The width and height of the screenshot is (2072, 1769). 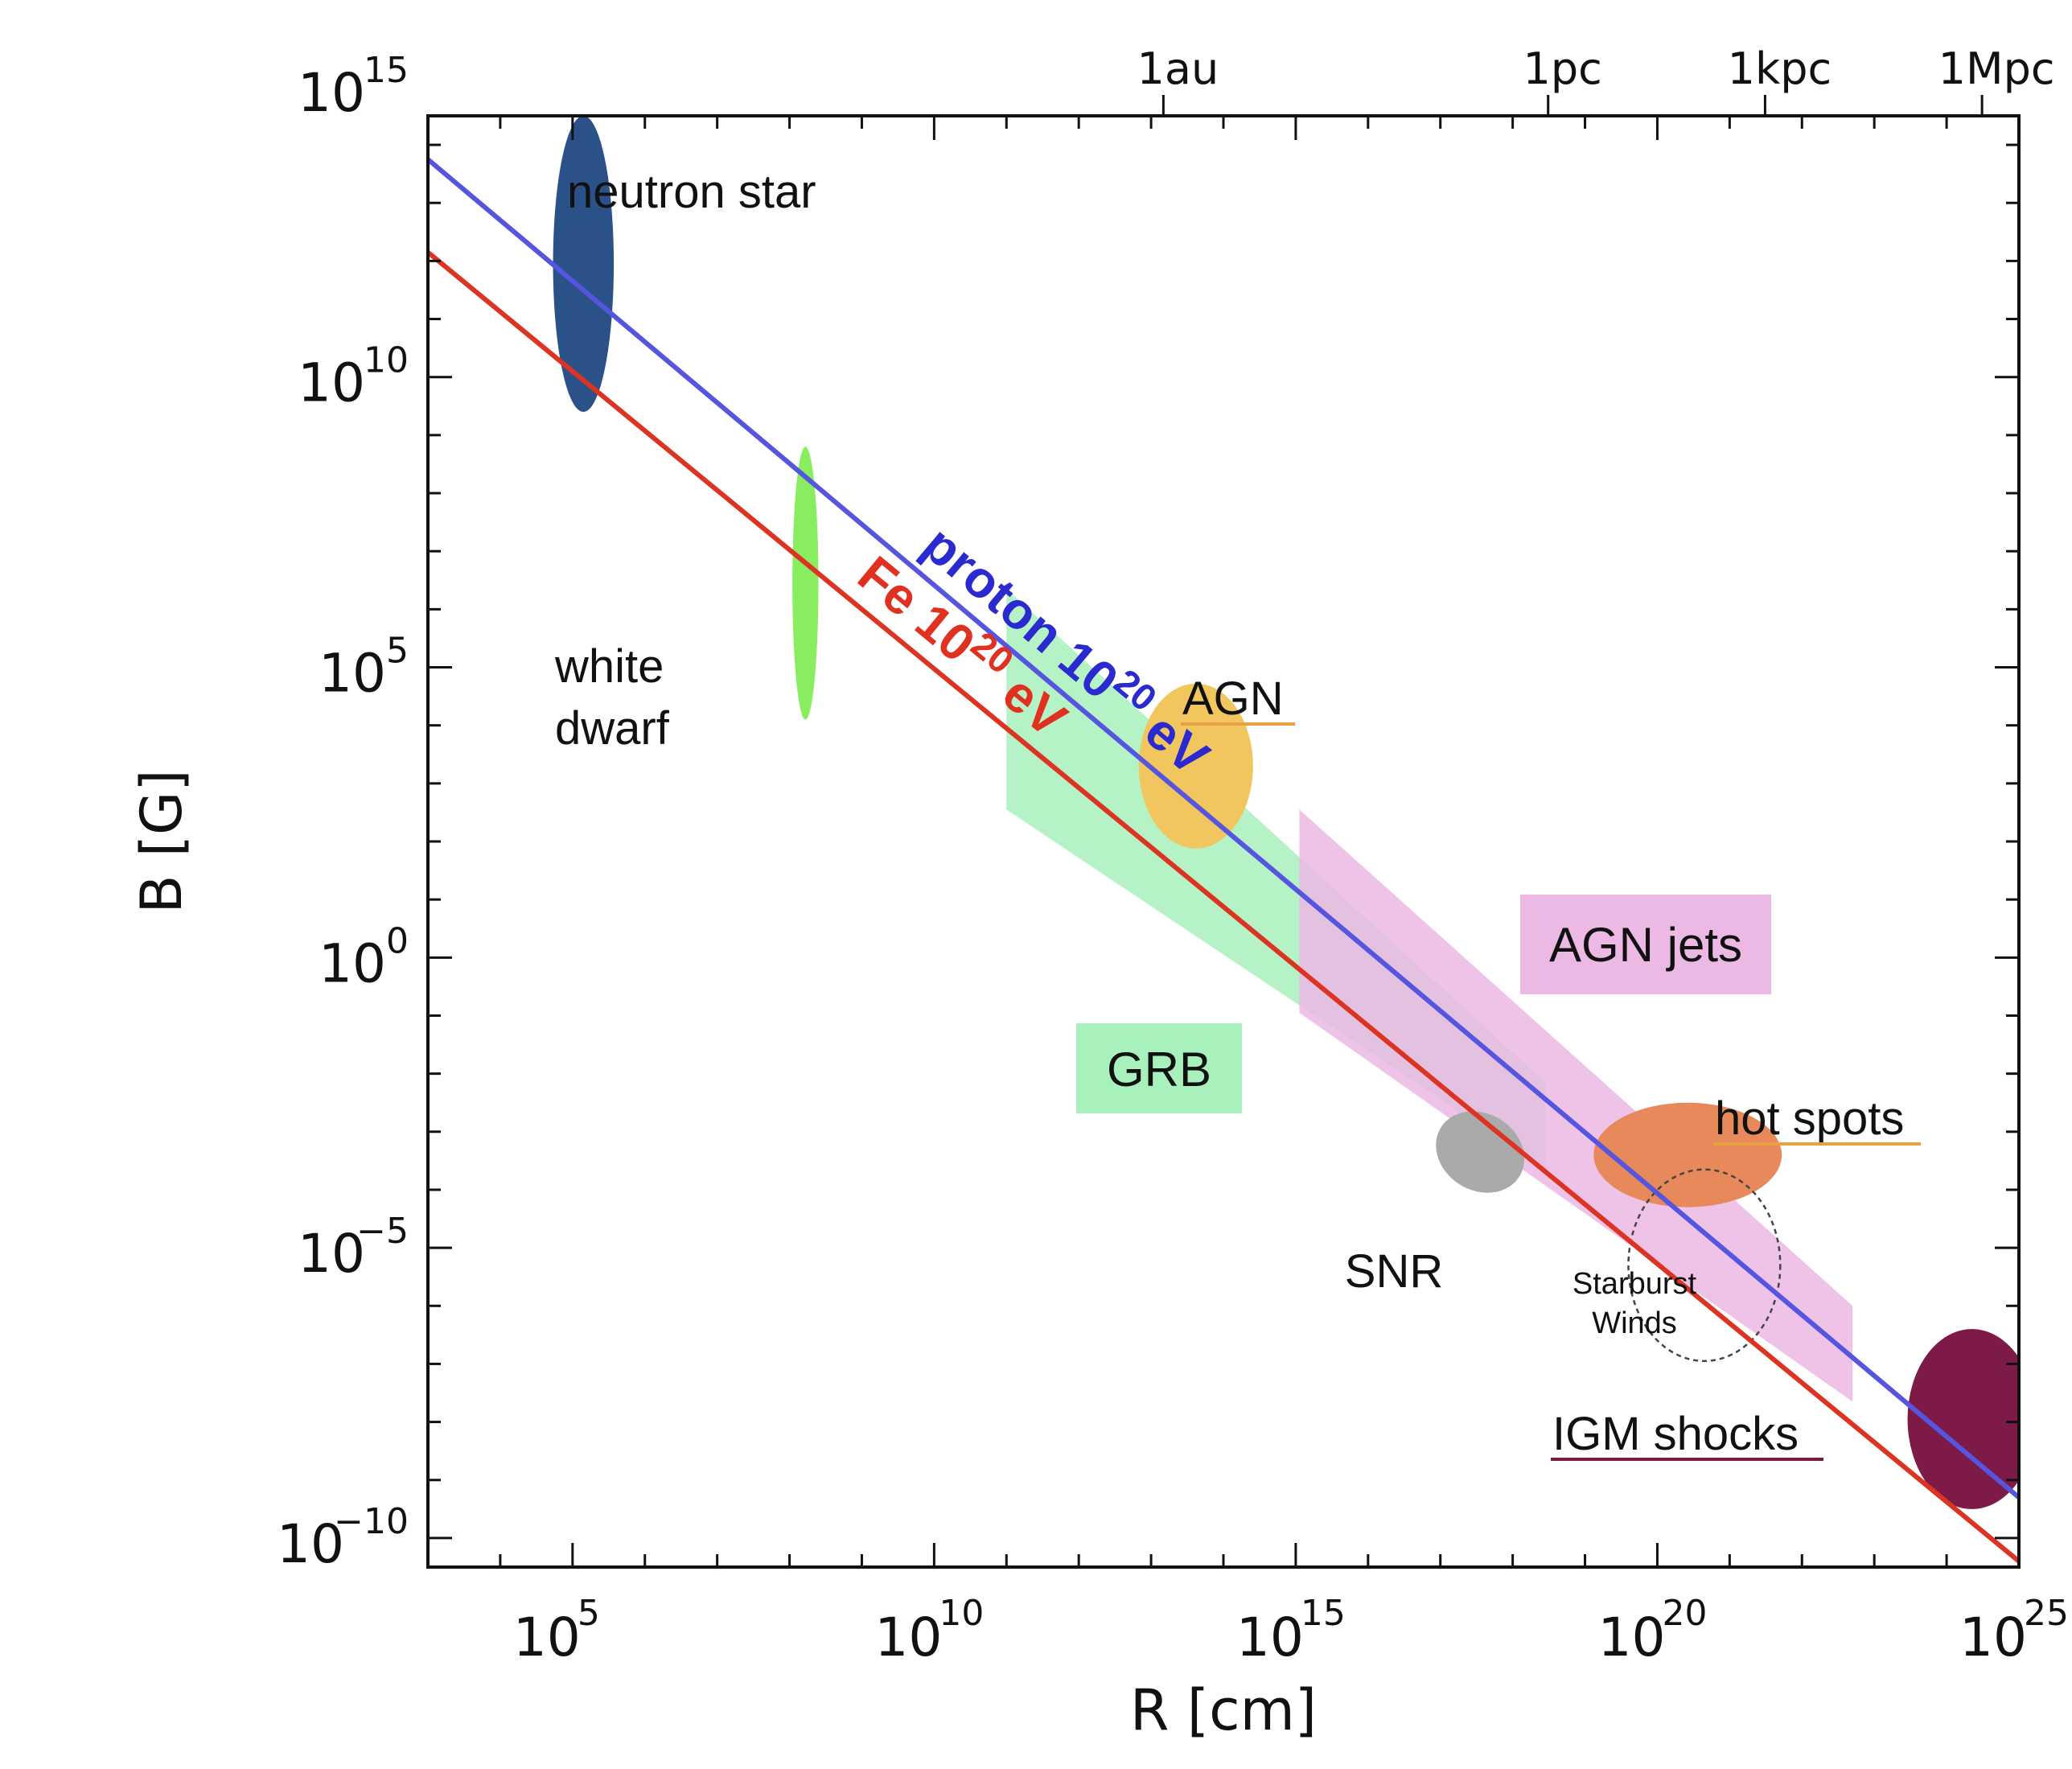 What do you see at coordinates (1223, 1710) in the screenshot?
I see `x-axis-title: R [cm]` at bounding box center [1223, 1710].